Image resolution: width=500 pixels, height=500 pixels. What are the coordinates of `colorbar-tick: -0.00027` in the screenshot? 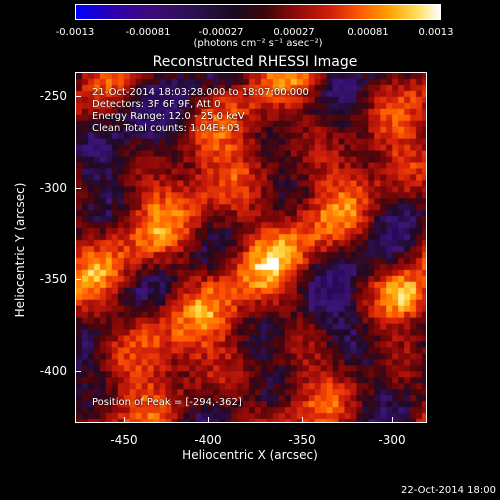 It's located at (221, 32).